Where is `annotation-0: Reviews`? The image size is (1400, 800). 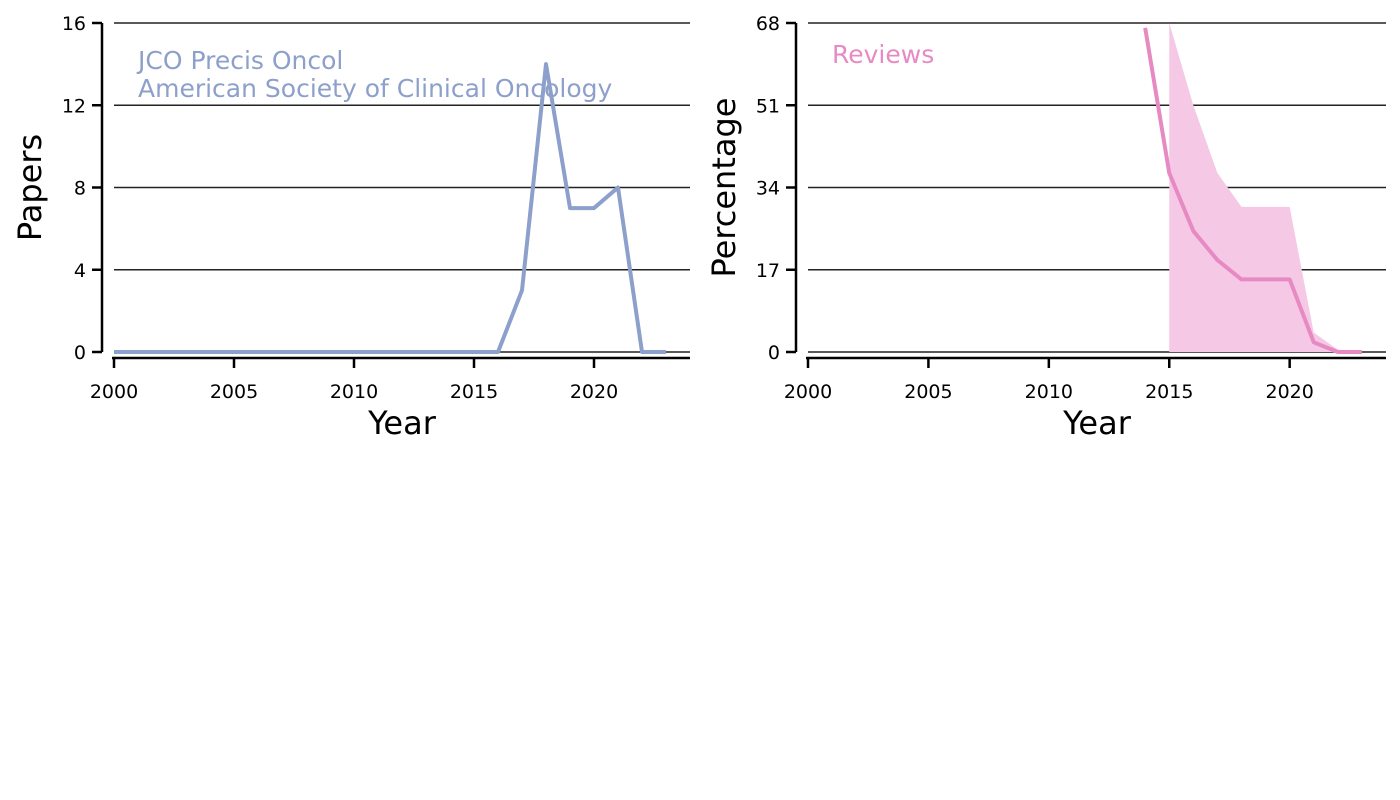
annotation-0: Reviews is located at coordinates (883, 54).